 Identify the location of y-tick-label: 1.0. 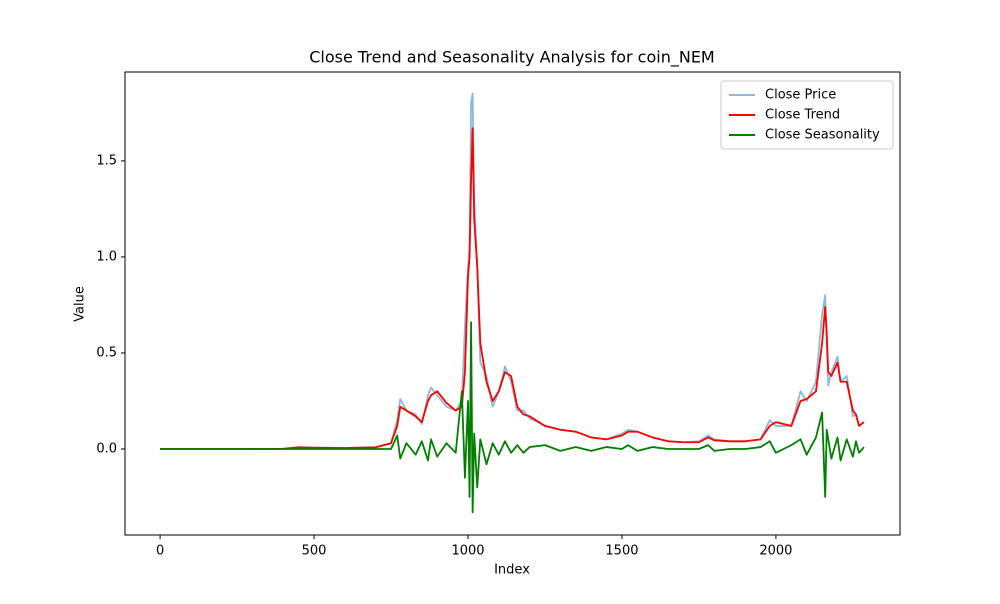
(106, 256).